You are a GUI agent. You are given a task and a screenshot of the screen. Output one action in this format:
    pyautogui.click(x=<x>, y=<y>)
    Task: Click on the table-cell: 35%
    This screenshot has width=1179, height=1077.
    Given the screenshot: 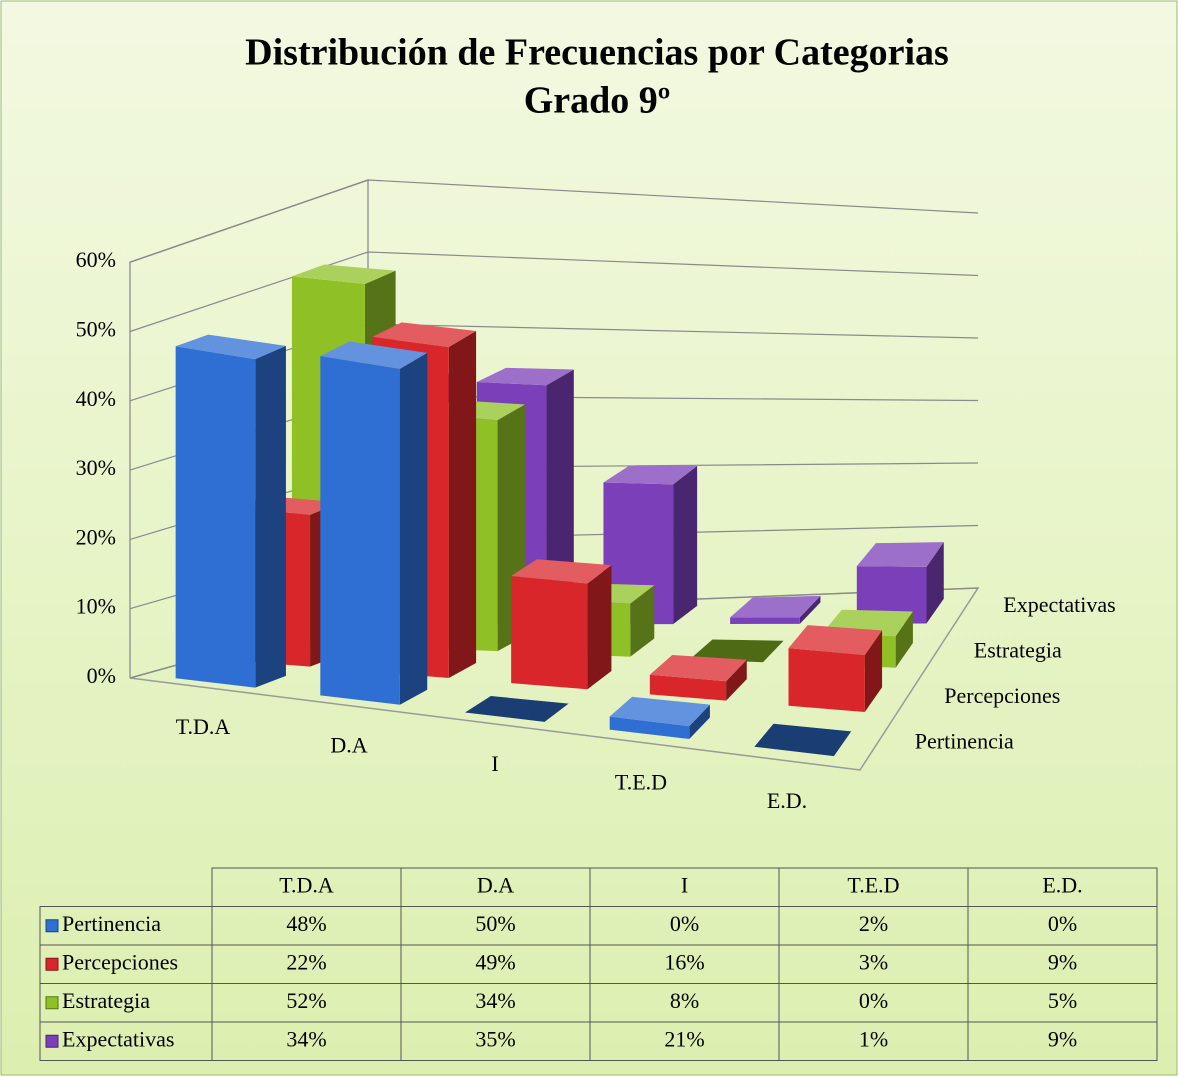 What is the action you would take?
    pyautogui.click(x=495, y=1038)
    